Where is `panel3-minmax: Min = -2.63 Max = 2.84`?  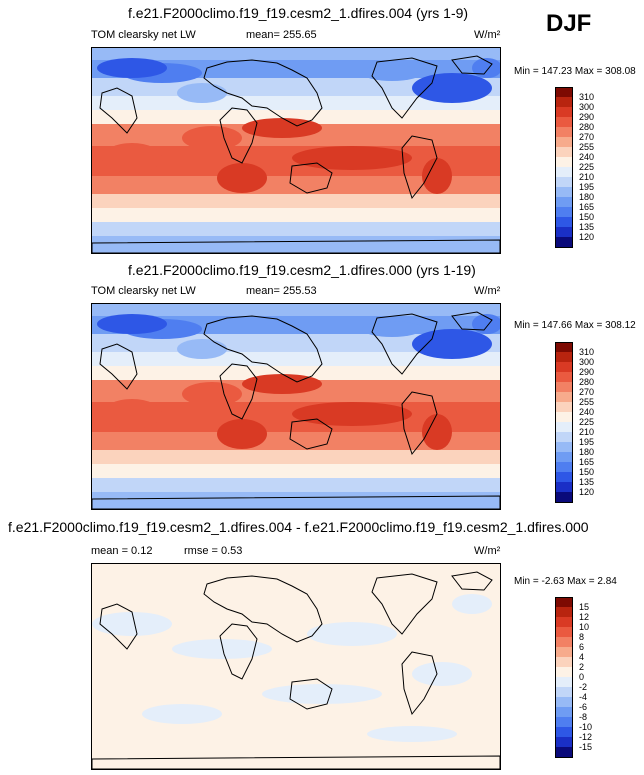
panel3-minmax: Min = -2.63 Max = 2.84 is located at coordinates (565, 581).